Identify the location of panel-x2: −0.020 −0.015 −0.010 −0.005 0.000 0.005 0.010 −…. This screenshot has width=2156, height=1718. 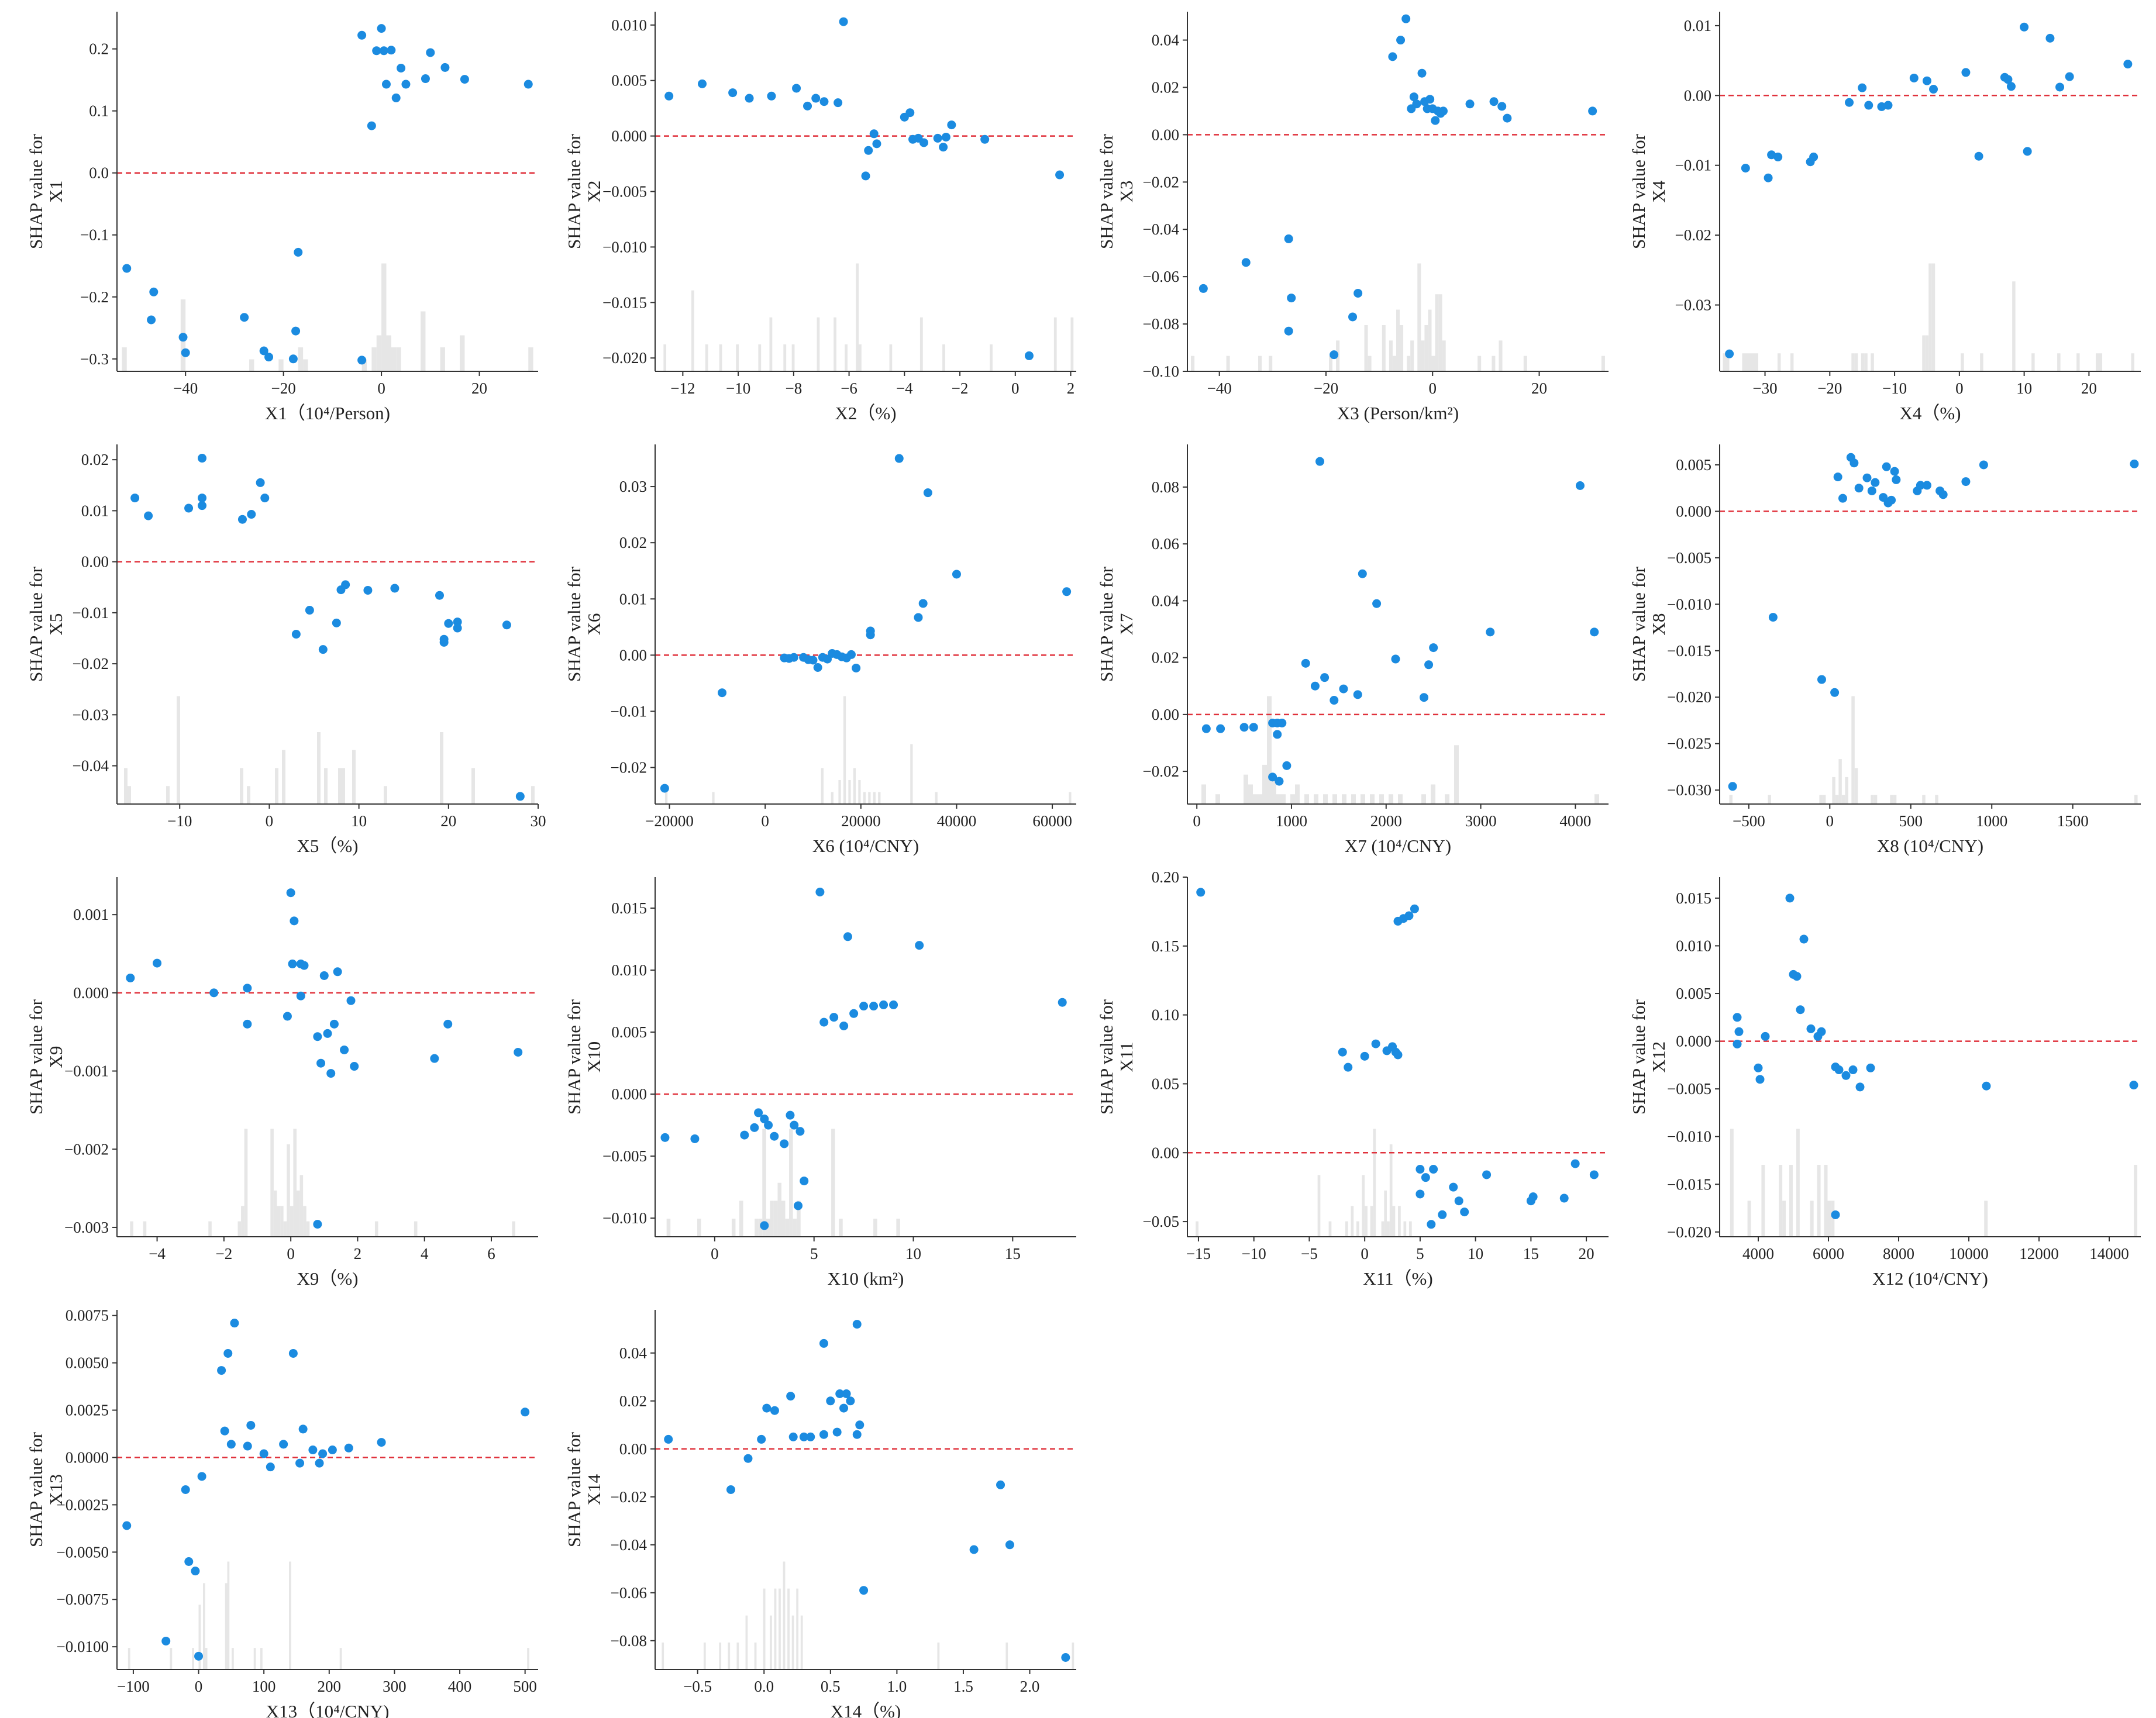
(820, 217).